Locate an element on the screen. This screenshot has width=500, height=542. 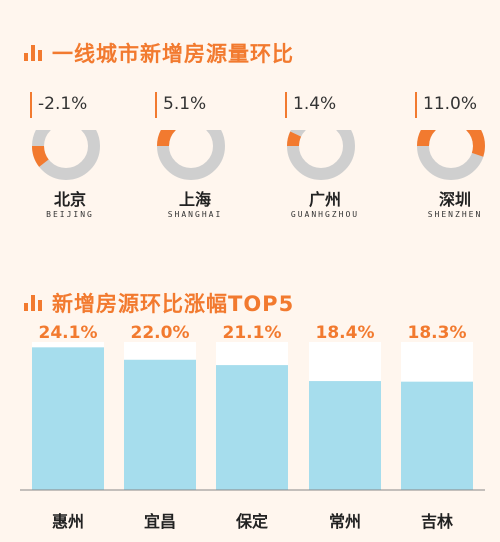
bar-category-label: 惠州 is located at coordinates (67, 521).